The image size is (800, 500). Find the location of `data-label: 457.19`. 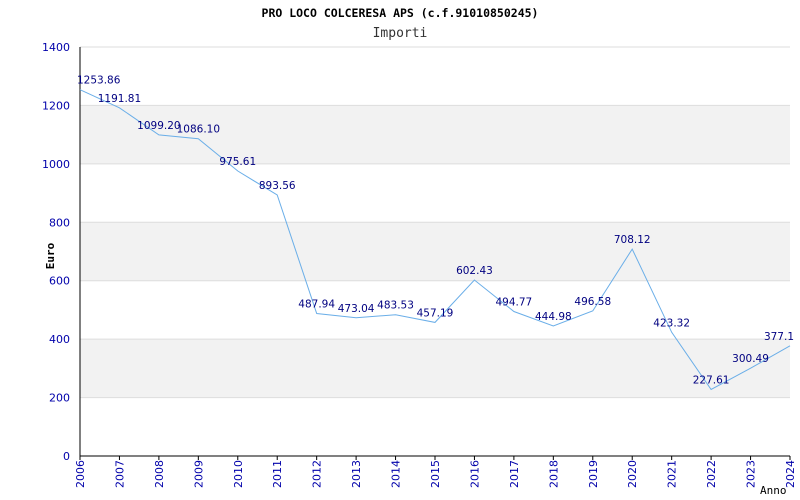

data-label: 457.19 is located at coordinates (435, 313).